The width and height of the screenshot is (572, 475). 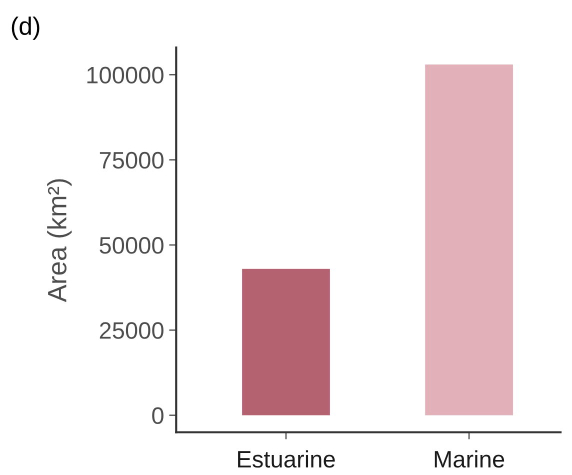 I want to click on x-tick-label: Marine, so click(x=469, y=459).